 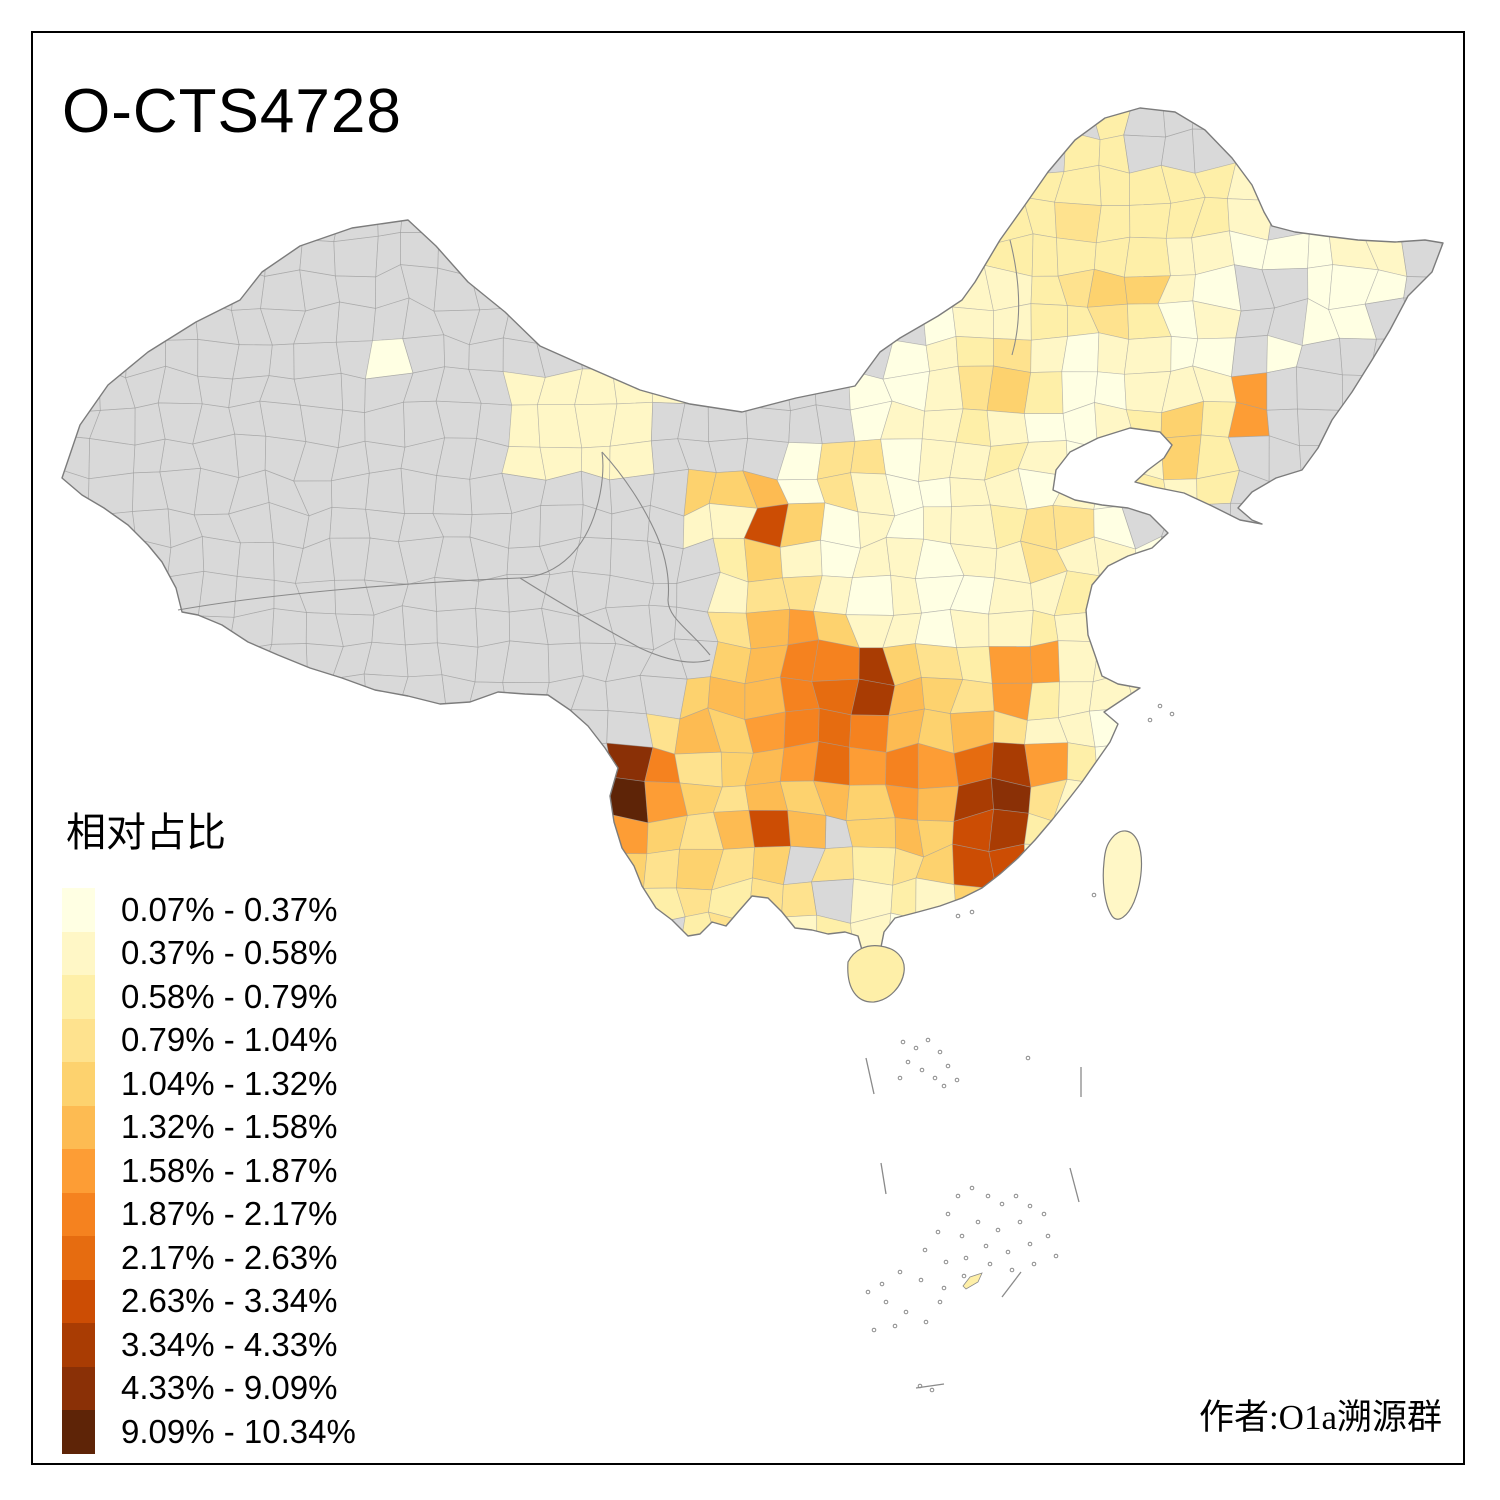 I want to click on legend-label: 1.32% - 1.58%, so click(x=229, y=1127).